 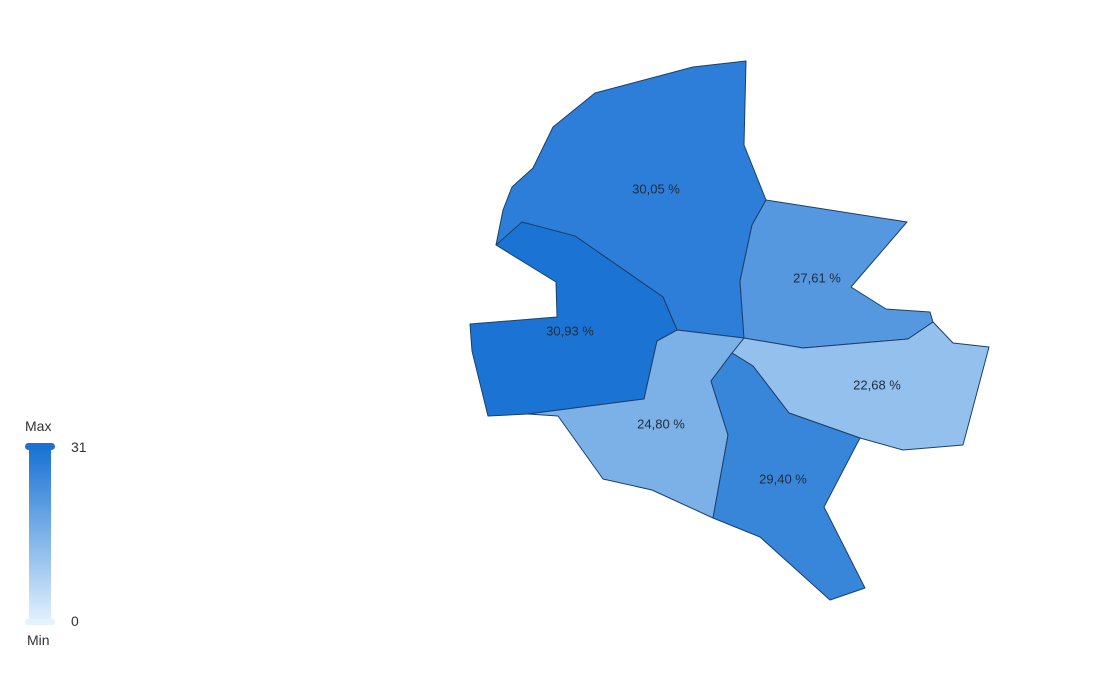 I want to click on region-northeast, so click(x=836, y=274).